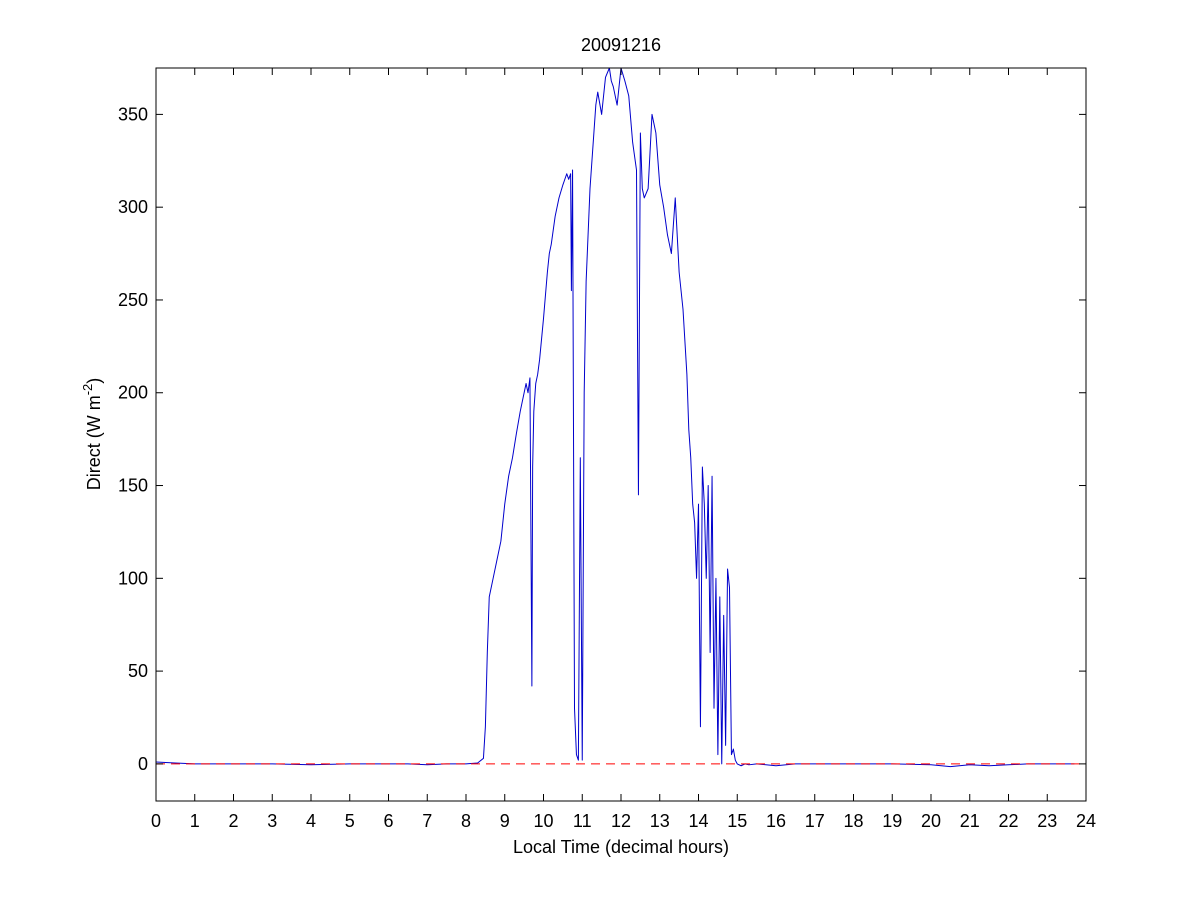 The width and height of the screenshot is (1200, 900). I want to click on x-tick-label: 5, so click(350, 821).